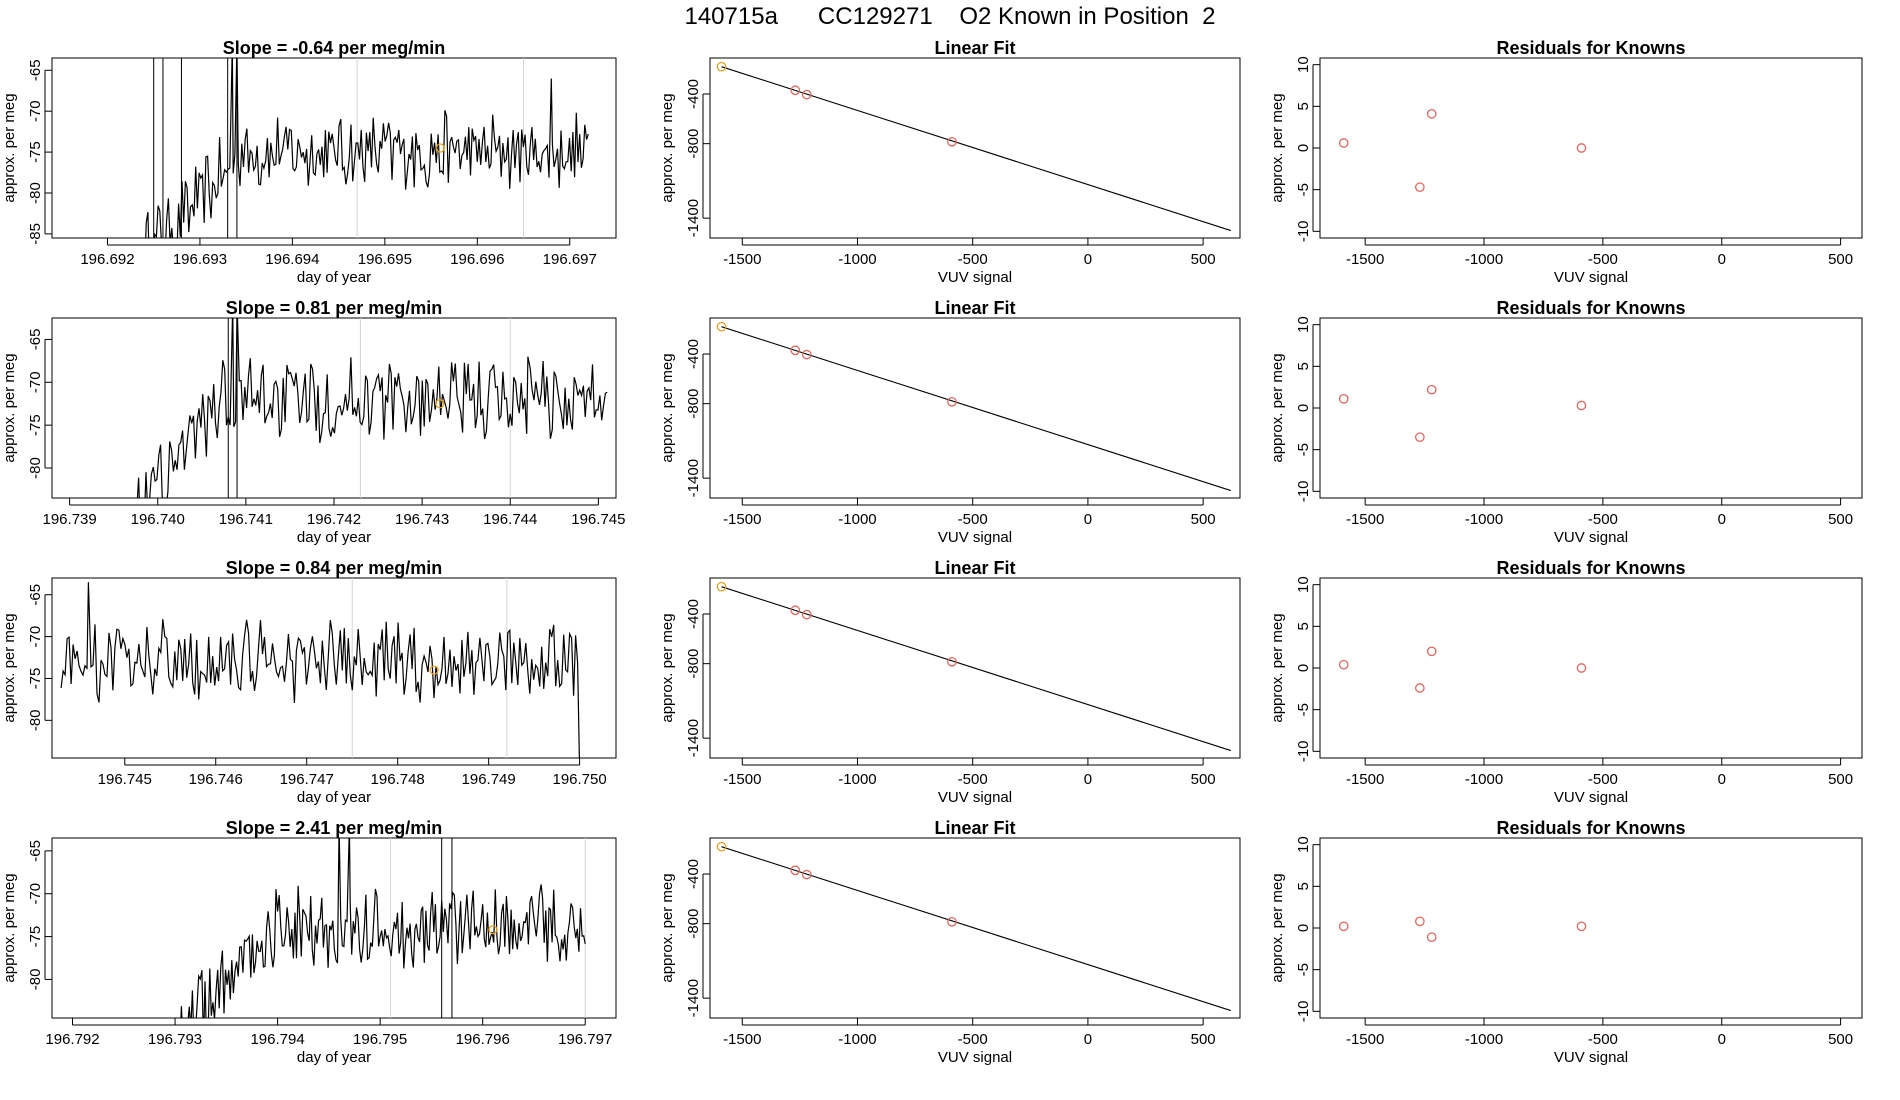 This screenshot has height=1100, width=1900. I want to click on y-tick-label: 0, so click(1303, 928).